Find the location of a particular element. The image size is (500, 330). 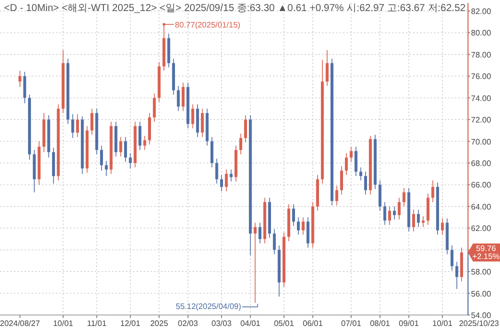

y-tick-label: 80.00 is located at coordinates (481, 33).